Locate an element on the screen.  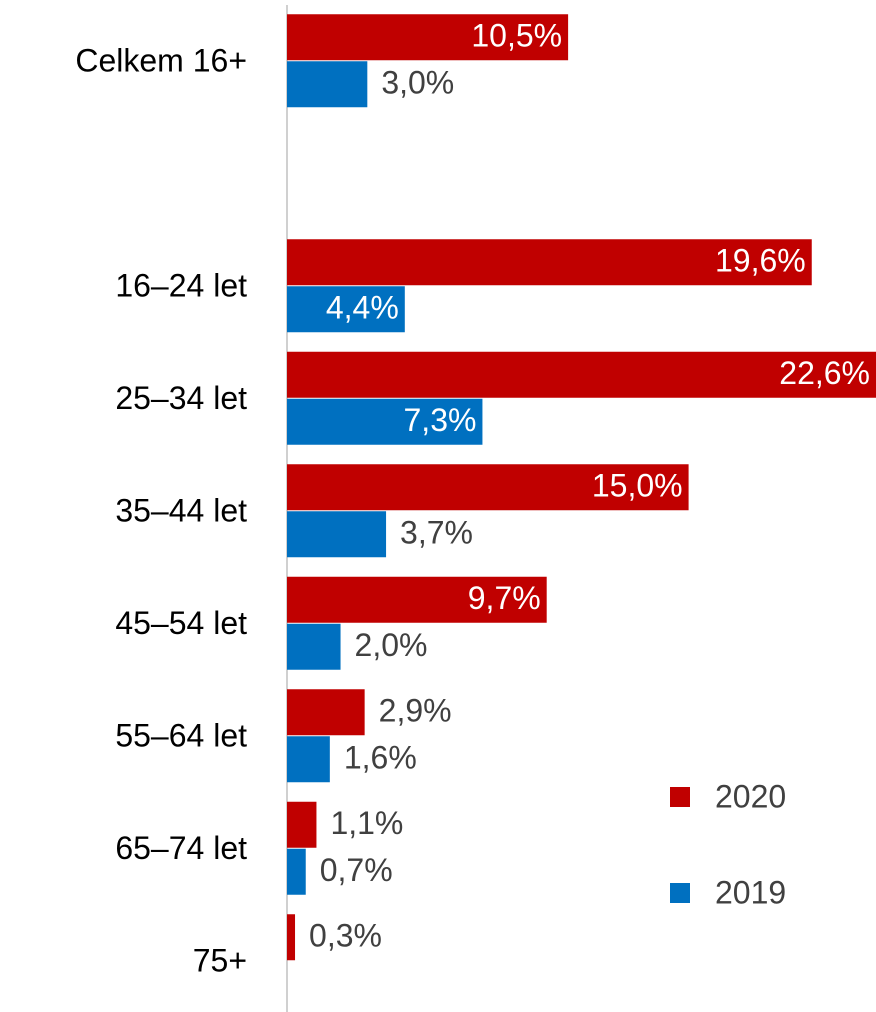
data-label: 15,0% is located at coordinates (637, 486).